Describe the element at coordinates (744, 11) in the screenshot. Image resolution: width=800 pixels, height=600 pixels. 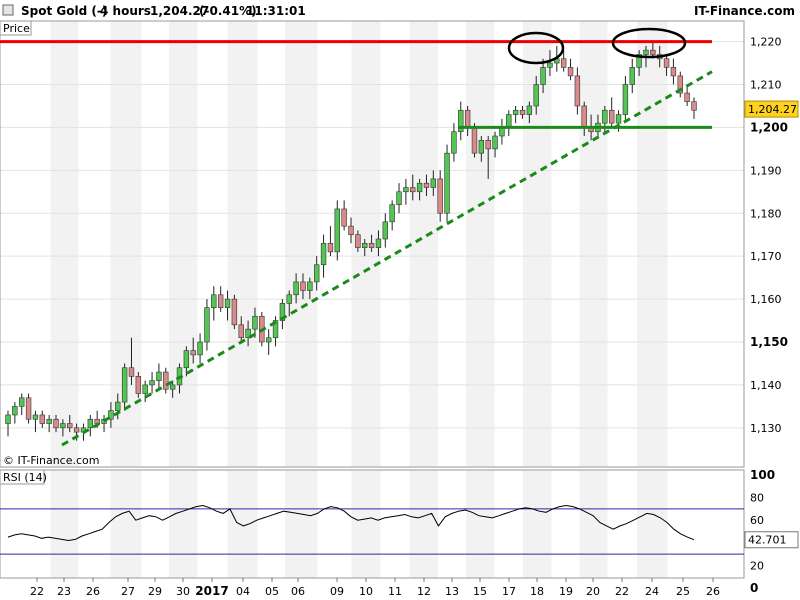
I see `brand-name: IT-Finance.com` at that location.